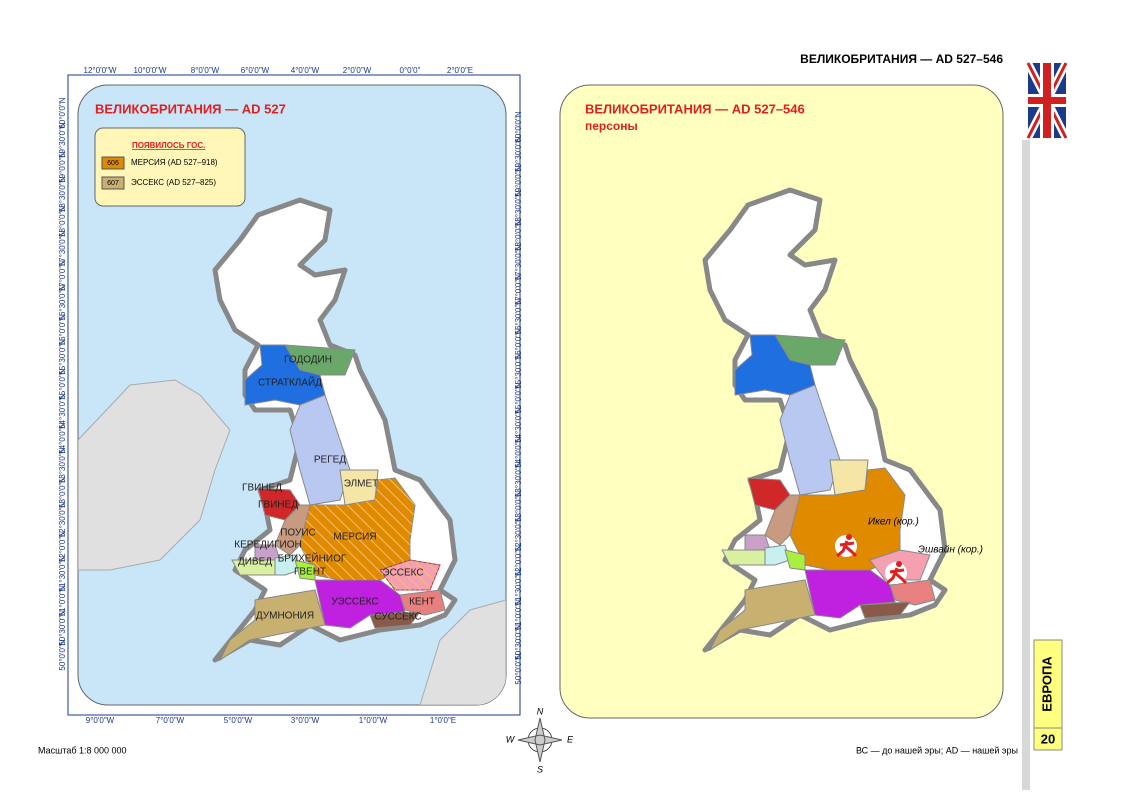  What do you see at coordinates (62, 492) in the screenshot?
I see `coordinate-label: 53°0'0"N` at bounding box center [62, 492].